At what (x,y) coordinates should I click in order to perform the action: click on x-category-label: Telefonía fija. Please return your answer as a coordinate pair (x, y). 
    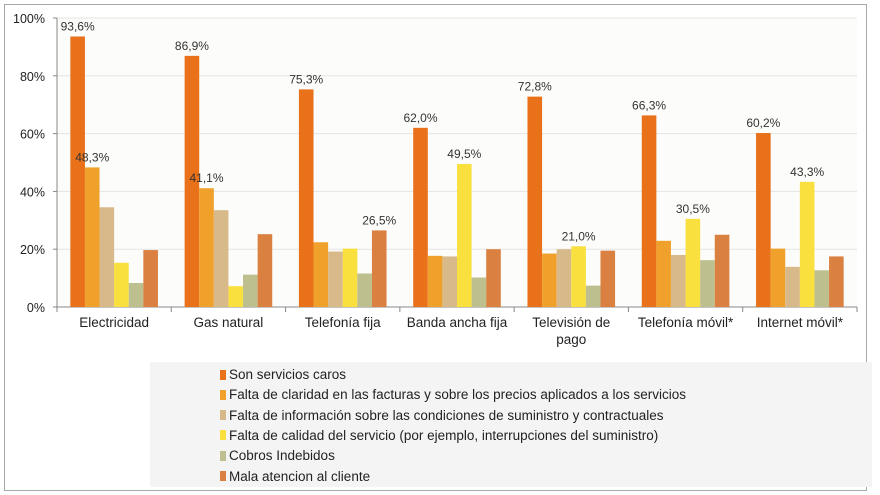
    Looking at the image, I should click on (343, 322).